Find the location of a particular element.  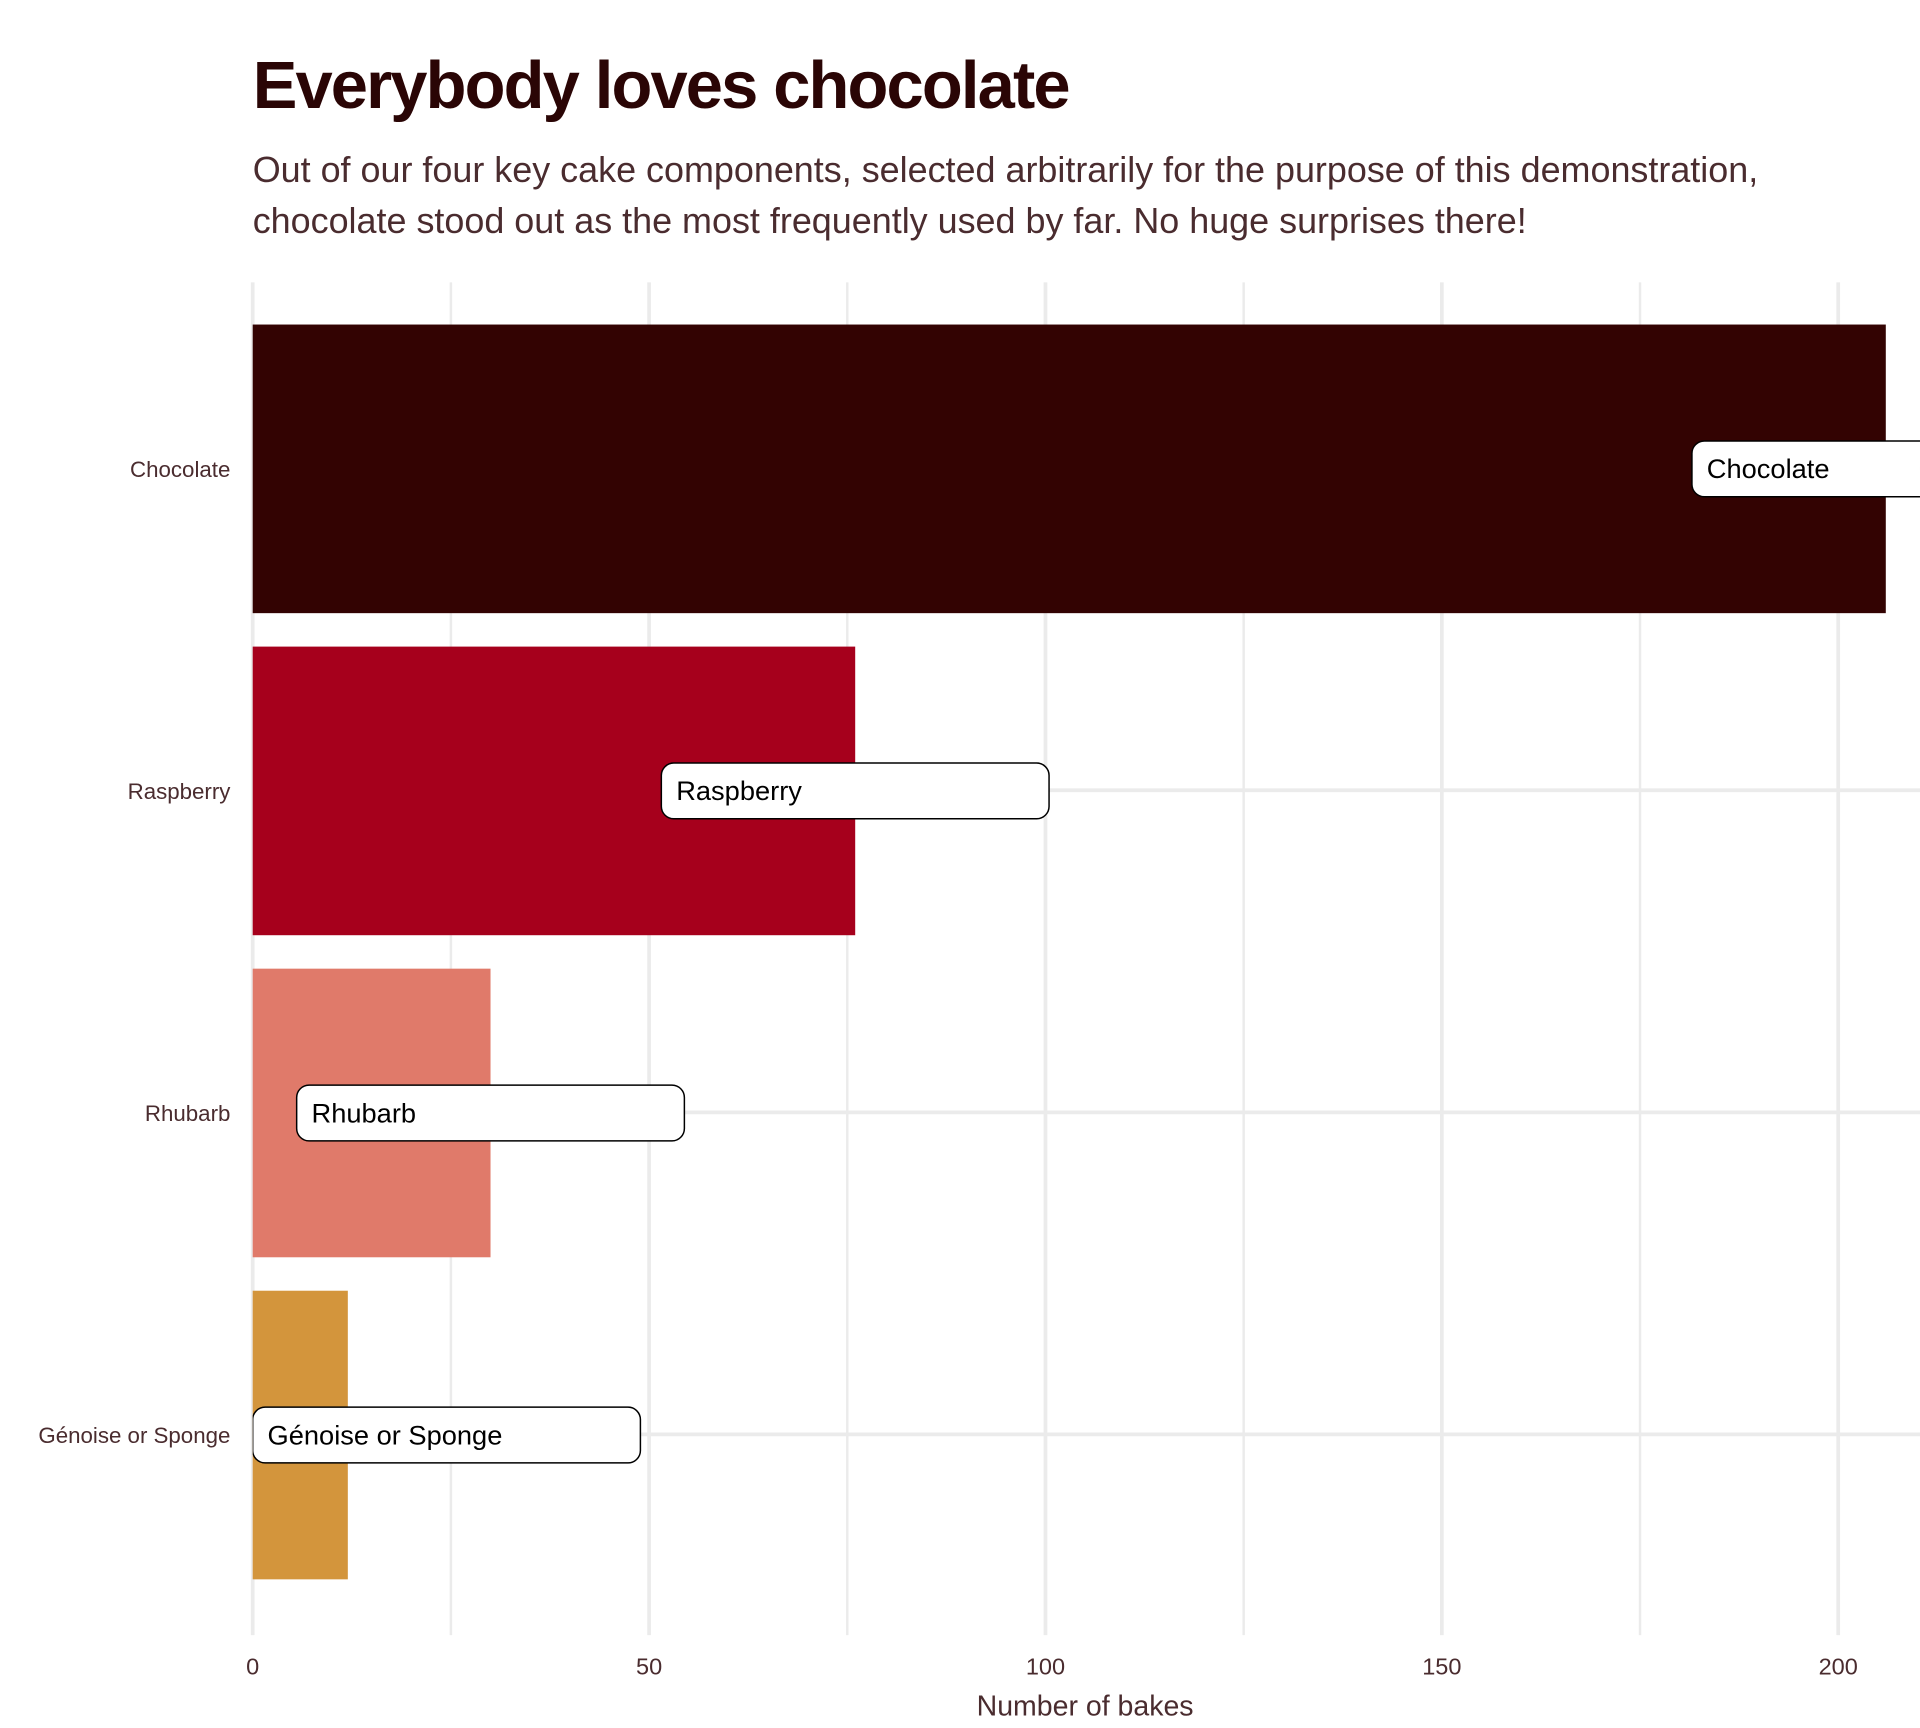

x-tick-label: 150 is located at coordinates (1441, 1667).